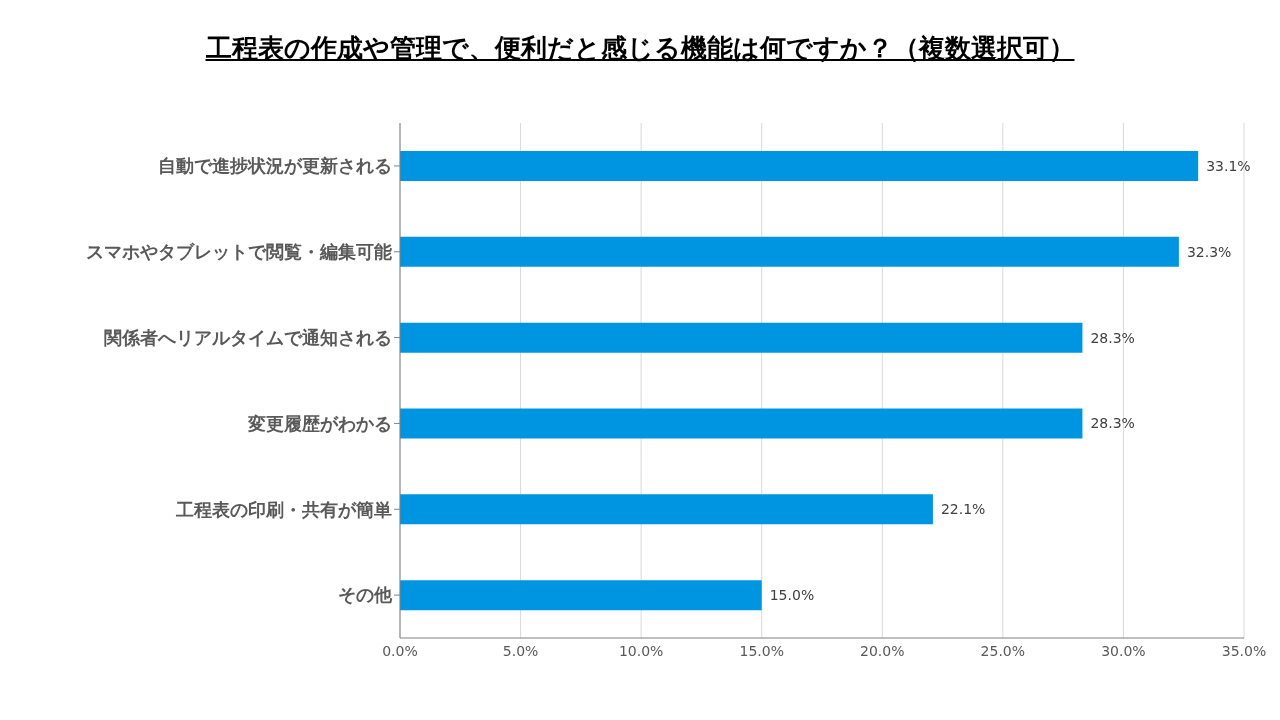 The image size is (1280, 720). Describe the element at coordinates (365, 595) in the screenshot. I see `y-tick-label: その他` at that location.